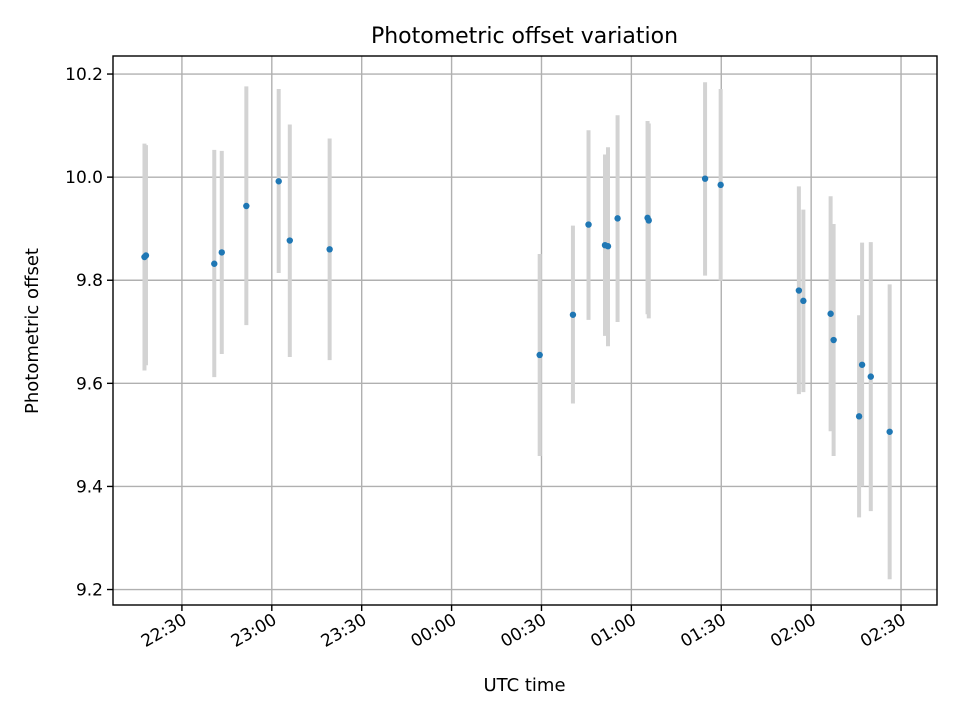 The height and width of the screenshot is (720, 960). Describe the element at coordinates (254, 631) in the screenshot. I see `x-tick-label: 23:00` at that location.